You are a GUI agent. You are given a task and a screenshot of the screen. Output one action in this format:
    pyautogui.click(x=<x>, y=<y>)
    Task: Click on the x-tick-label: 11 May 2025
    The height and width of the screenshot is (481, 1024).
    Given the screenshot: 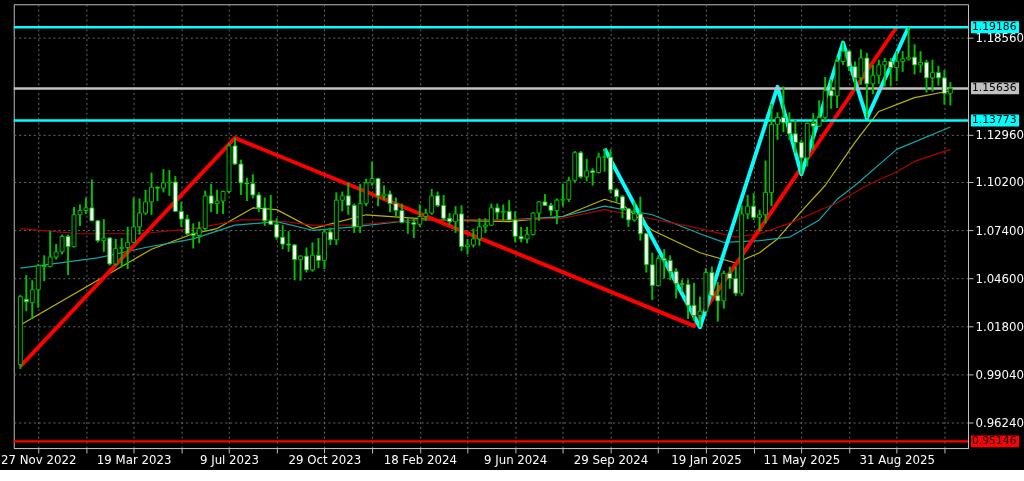 What is the action you would take?
    pyautogui.click(x=802, y=460)
    